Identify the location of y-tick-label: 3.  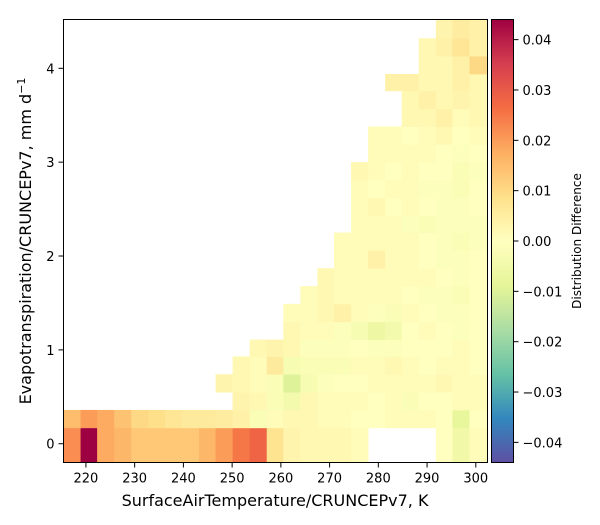
(50, 163).